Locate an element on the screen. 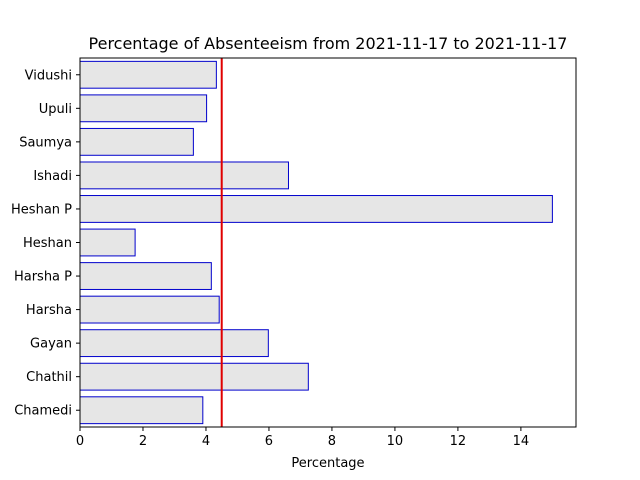 This screenshot has height=480, width=640. y-tick-label-harsha: Harsha is located at coordinates (49, 310).